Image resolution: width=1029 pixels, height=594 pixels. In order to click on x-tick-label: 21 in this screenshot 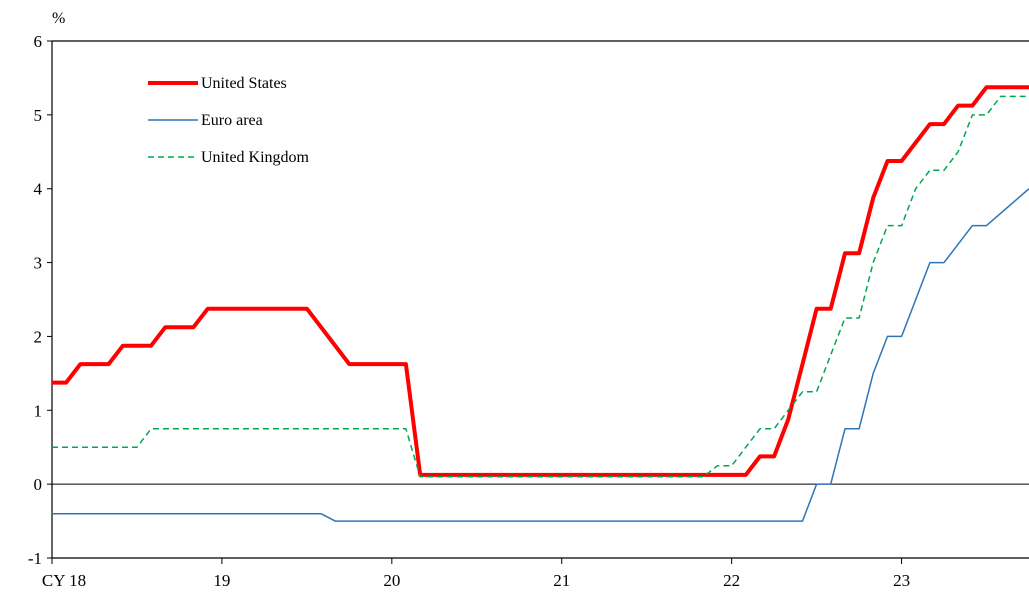, I will do `click(561, 580)`.